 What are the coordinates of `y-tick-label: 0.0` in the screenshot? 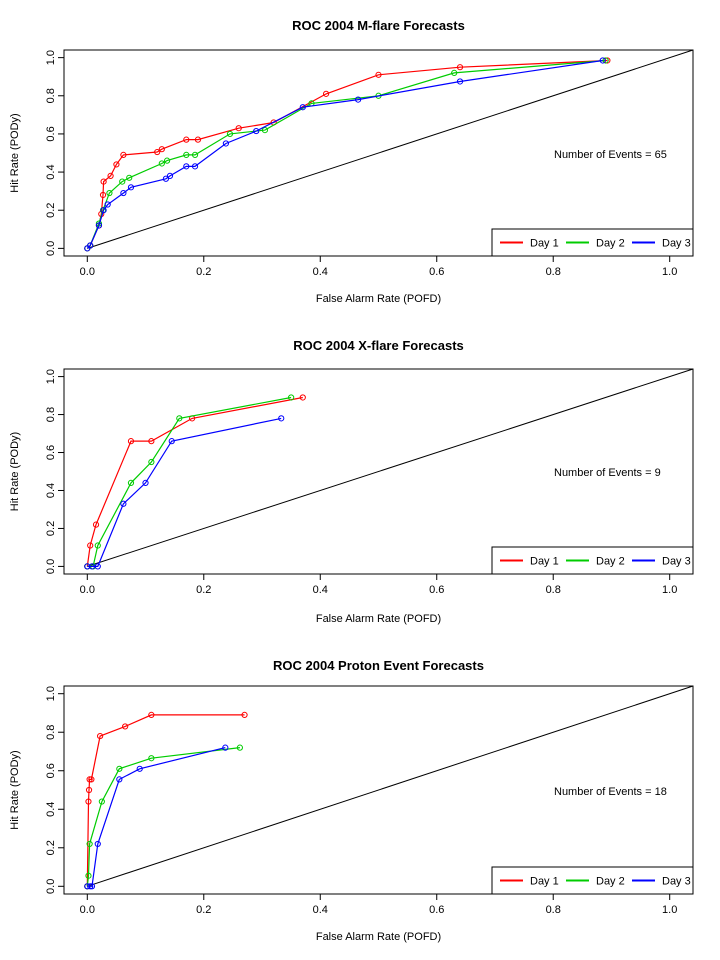 It's located at (51, 566).